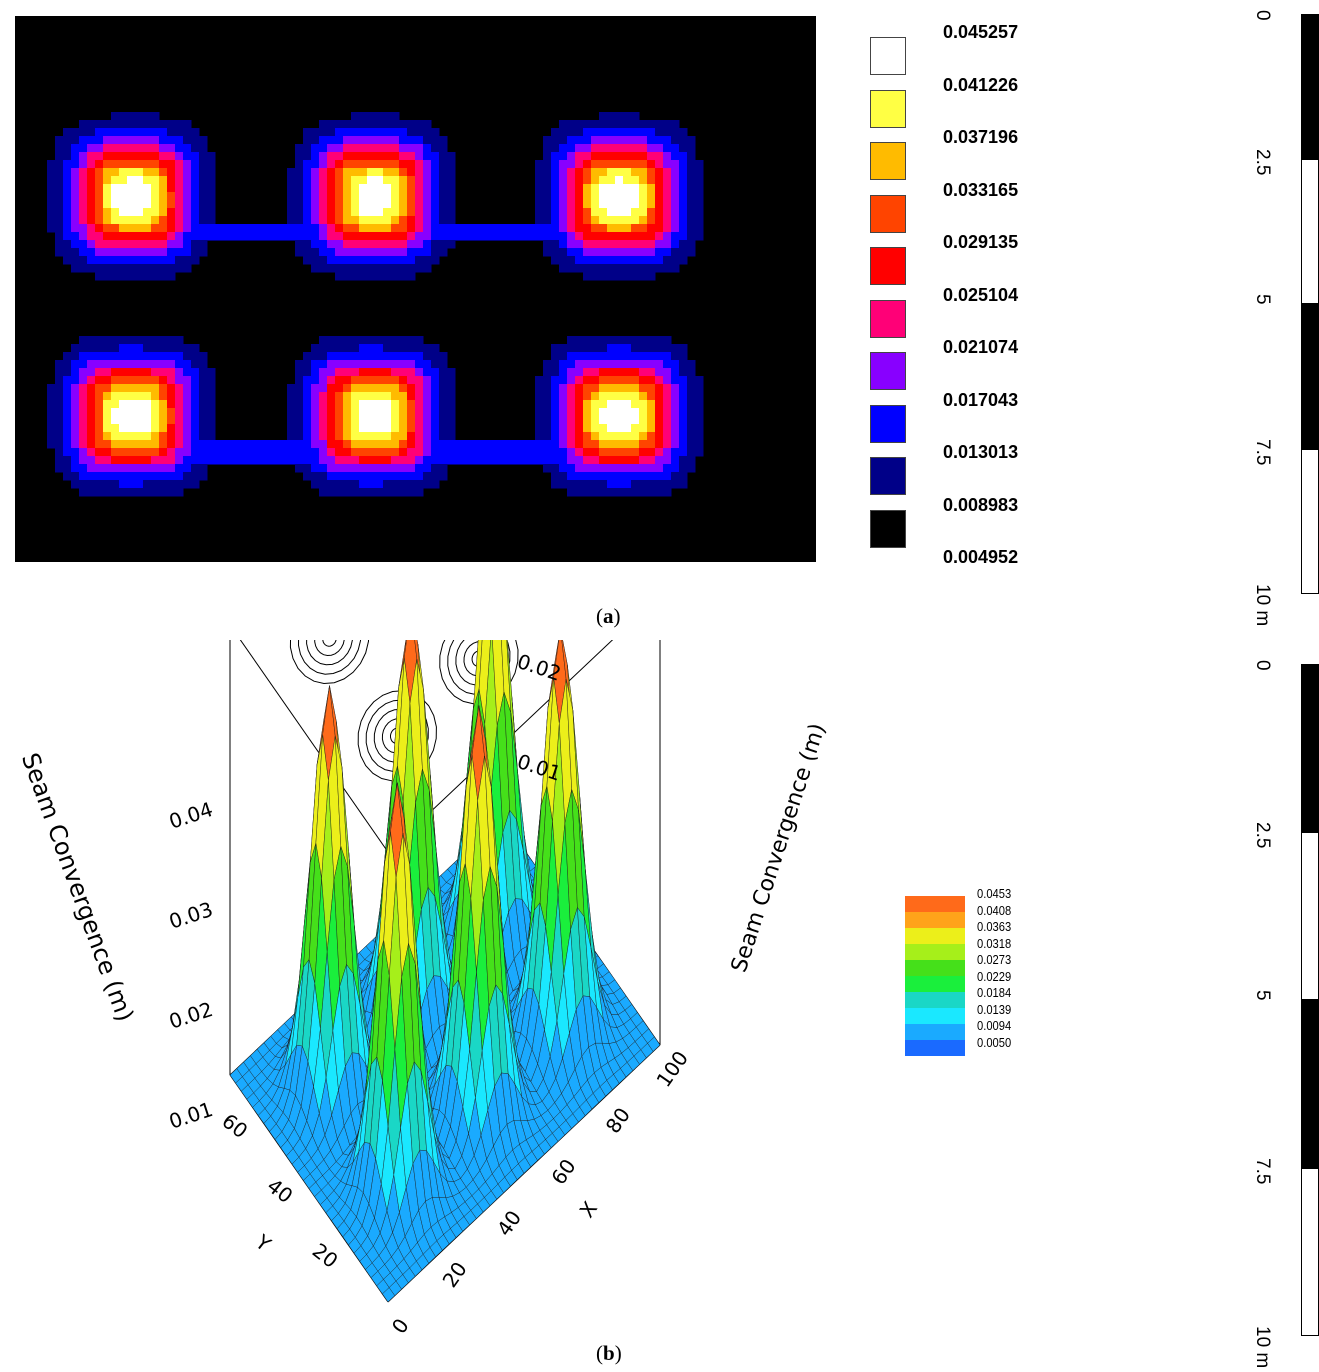  Describe the element at coordinates (329, 662) in the screenshot. I see `contour-line` at that location.